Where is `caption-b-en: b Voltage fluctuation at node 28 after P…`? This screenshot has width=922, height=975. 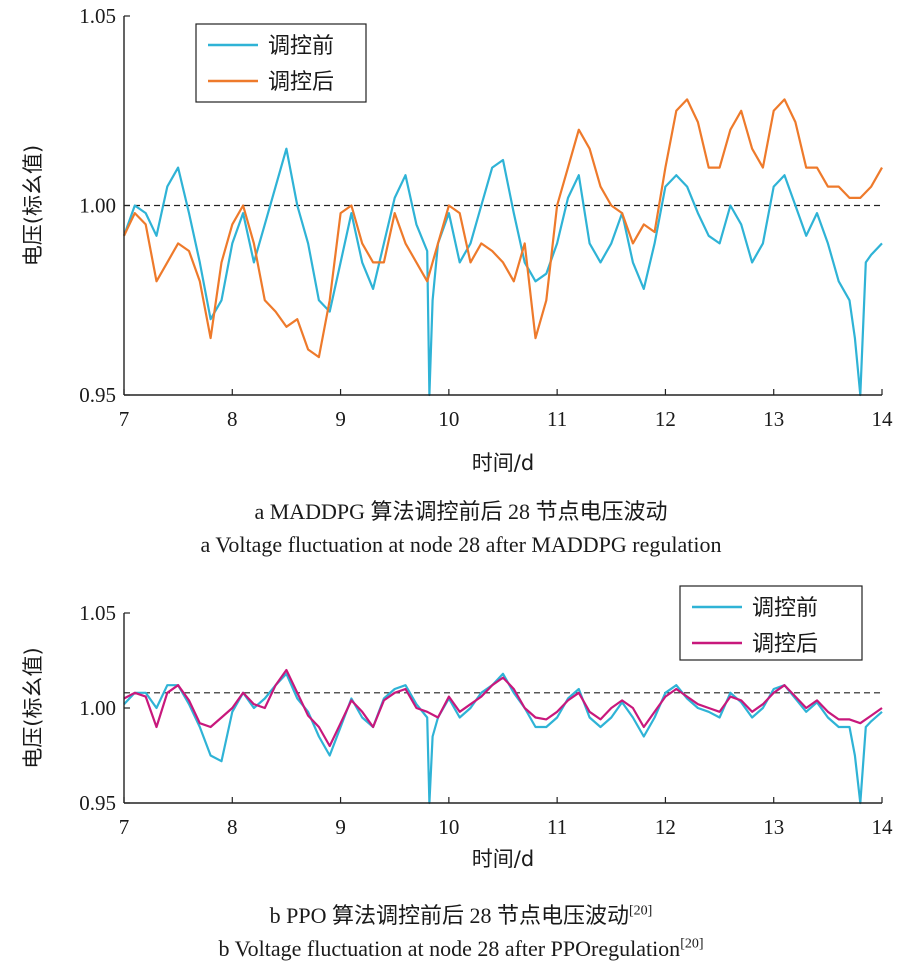 caption-b-en: b Voltage fluctuation at node 28 after P… is located at coordinates (461, 949).